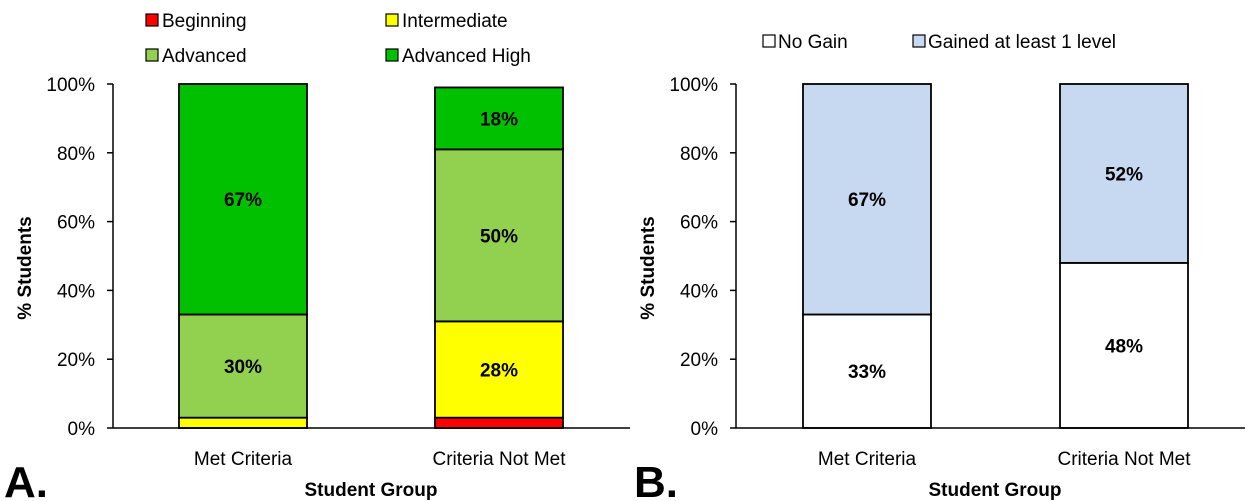 This screenshot has width=1247, height=501. I want to click on y-axis-title-b: % Students, so click(648, 267).